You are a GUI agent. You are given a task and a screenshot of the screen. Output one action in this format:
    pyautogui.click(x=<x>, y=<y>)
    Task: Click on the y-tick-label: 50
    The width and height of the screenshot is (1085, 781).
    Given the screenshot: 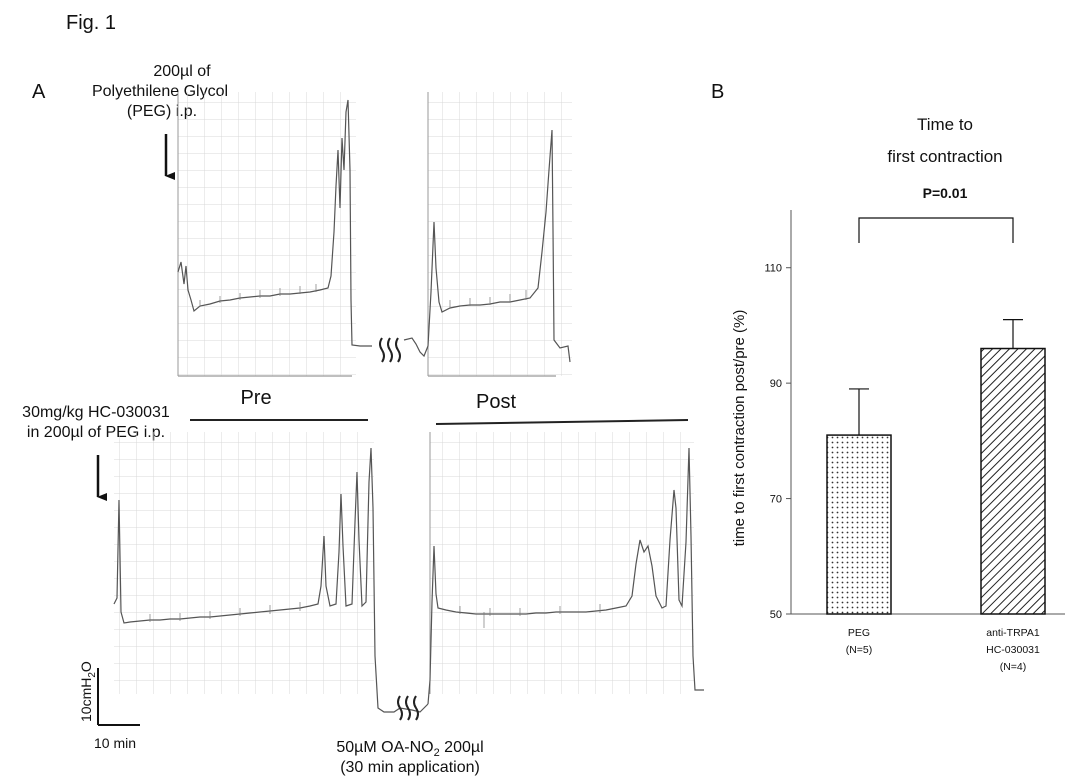 What is the action you would take?
    pyautogui.click(x=776, y=615)
    